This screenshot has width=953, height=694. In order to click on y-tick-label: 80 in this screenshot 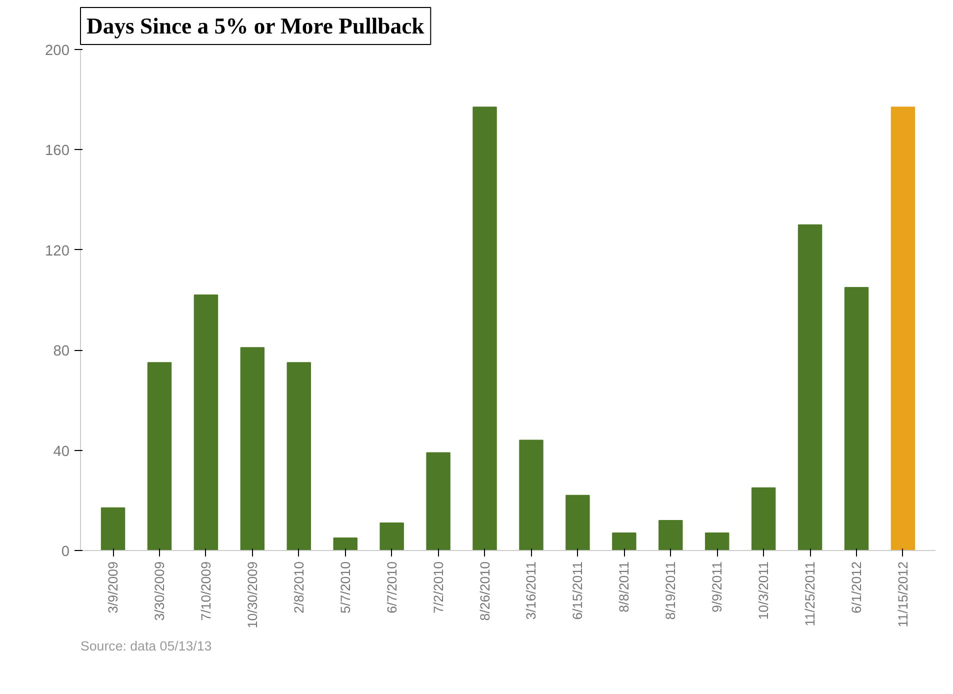, I will do `click(61, 352)`.